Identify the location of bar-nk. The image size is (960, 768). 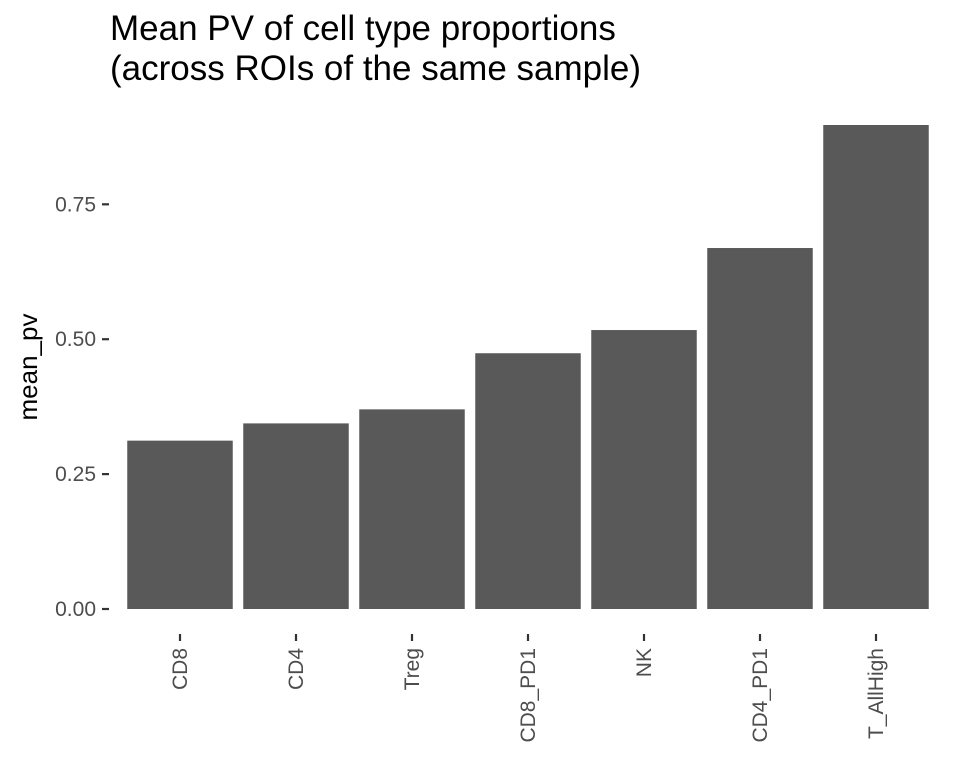
(644, 469).